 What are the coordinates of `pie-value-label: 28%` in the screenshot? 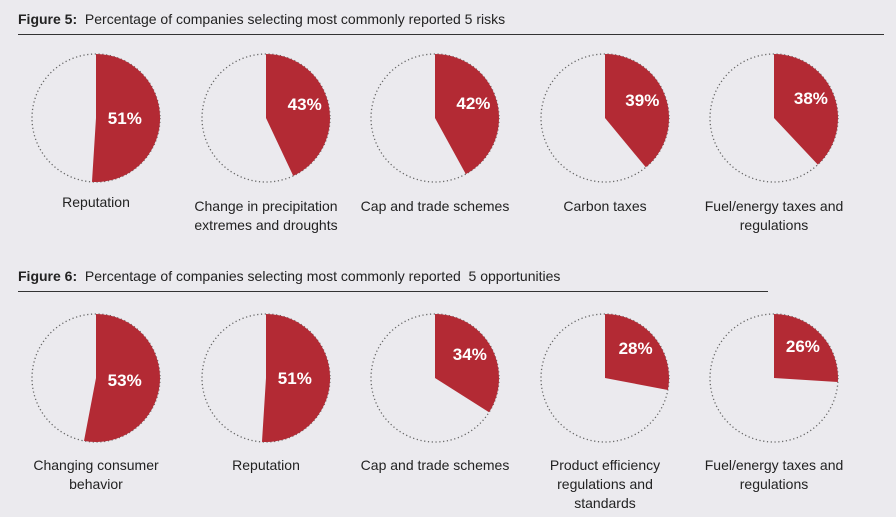 It's located at (635, 348).